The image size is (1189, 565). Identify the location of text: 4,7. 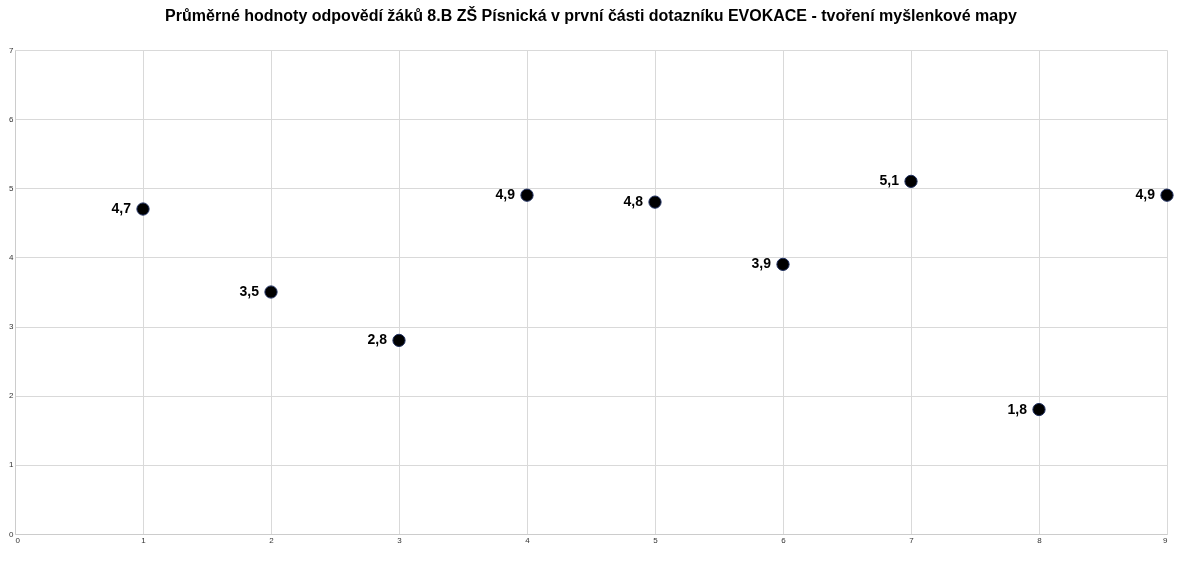
(121, 208).